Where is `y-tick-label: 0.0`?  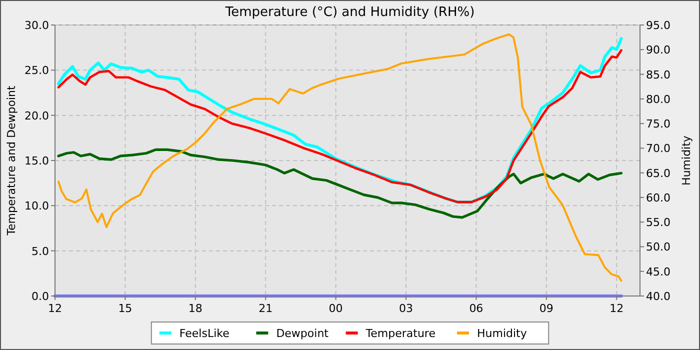 y-tick-label: 0.0 is located at coordinates (40, 296).